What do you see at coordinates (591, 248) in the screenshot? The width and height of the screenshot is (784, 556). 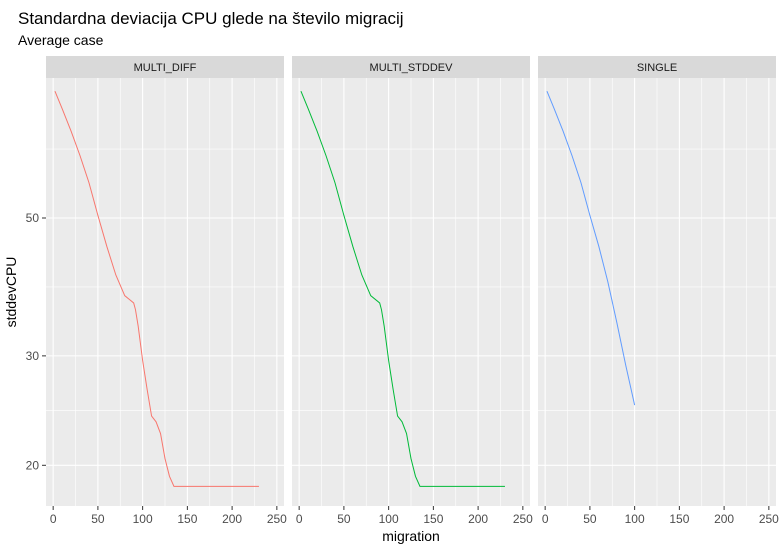 I see `series-line-single` at bounding box center [591, 248].